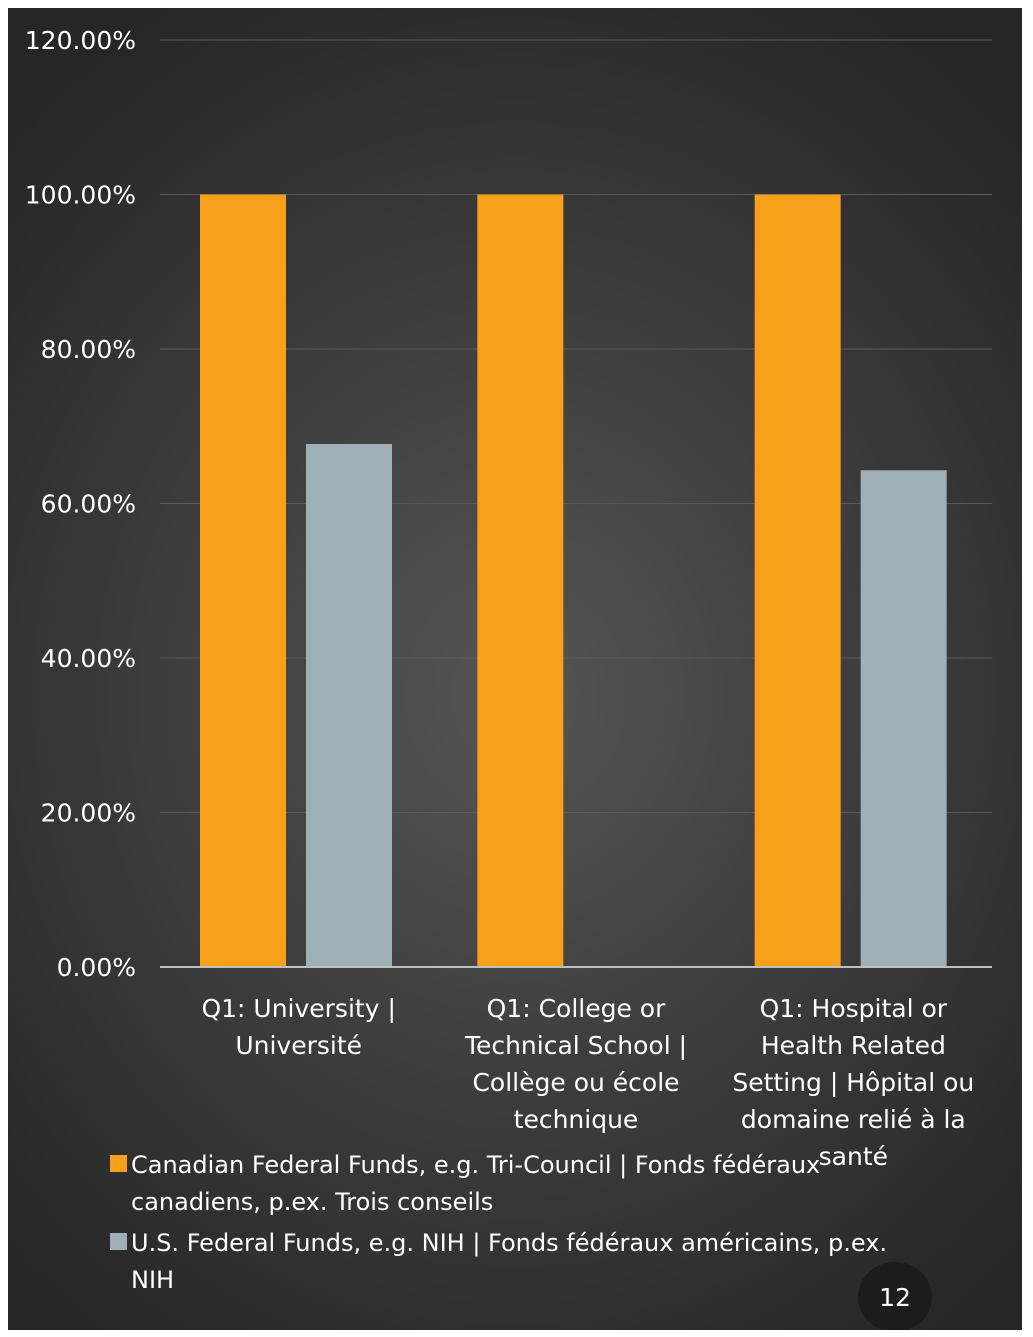  Describe the element at coordinates (88, 813) in the screenshot. I see `y-tick-label: 20.00%` at that location.